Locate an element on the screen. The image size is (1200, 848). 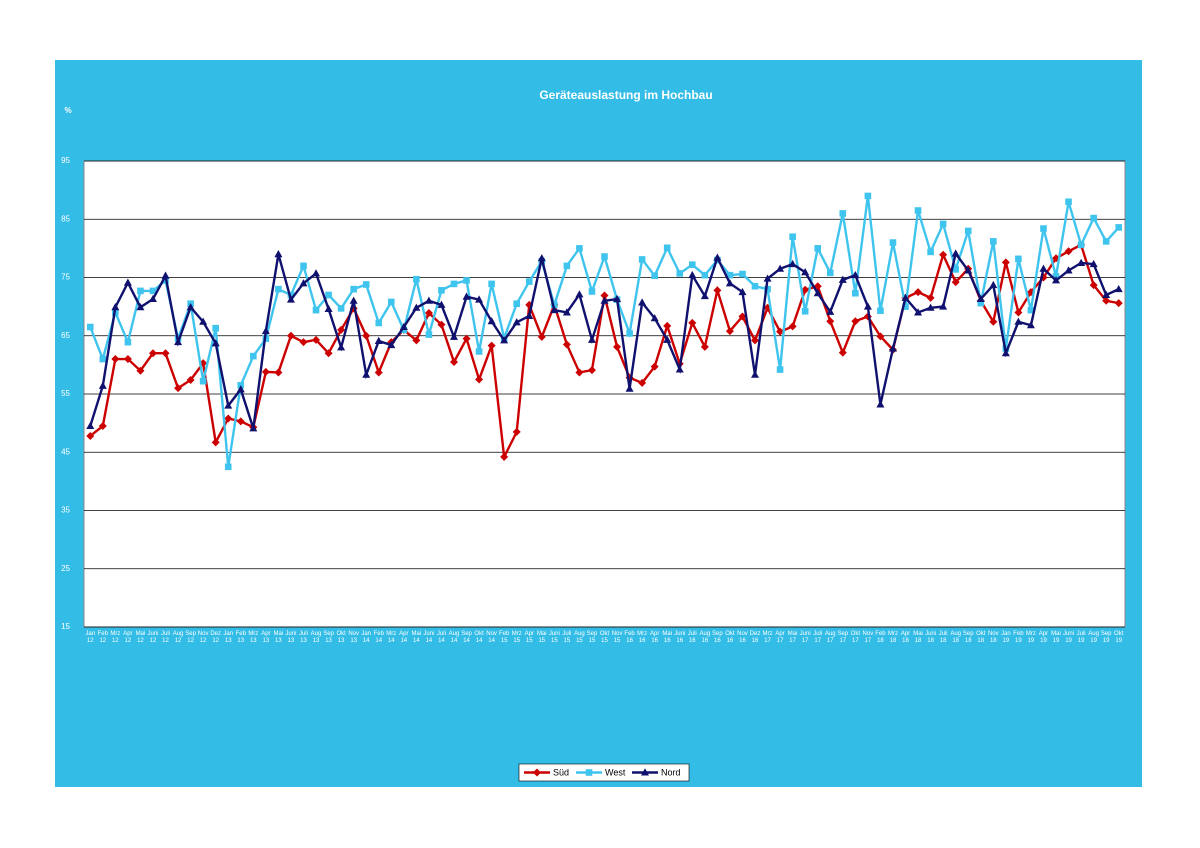
x-tick-label: Aug 14 is located at coordinates (454, 637).